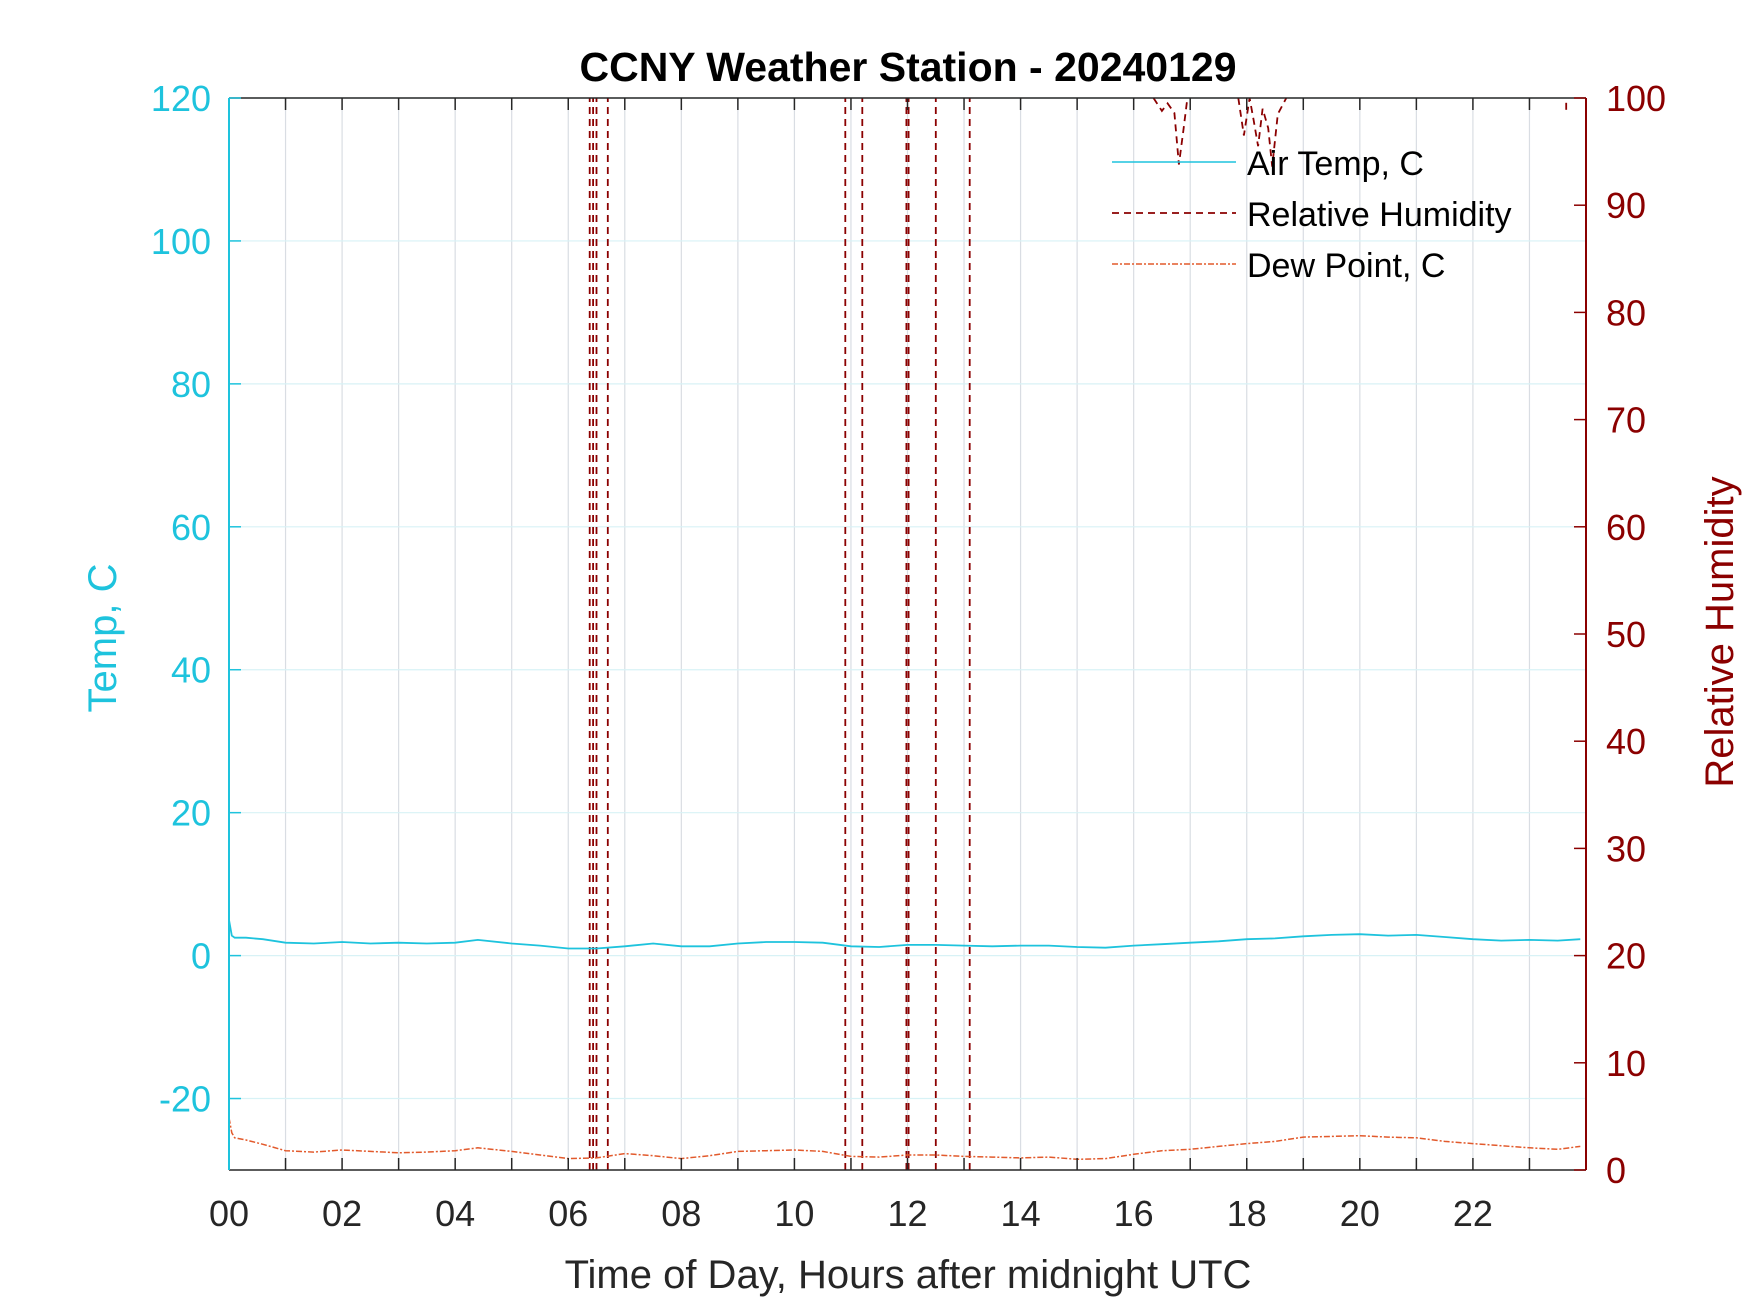  What do you see at coordinates (1636, 98) in the screenshot?
I see `right-tick-label: 100` at bounding box center [1636, 98].